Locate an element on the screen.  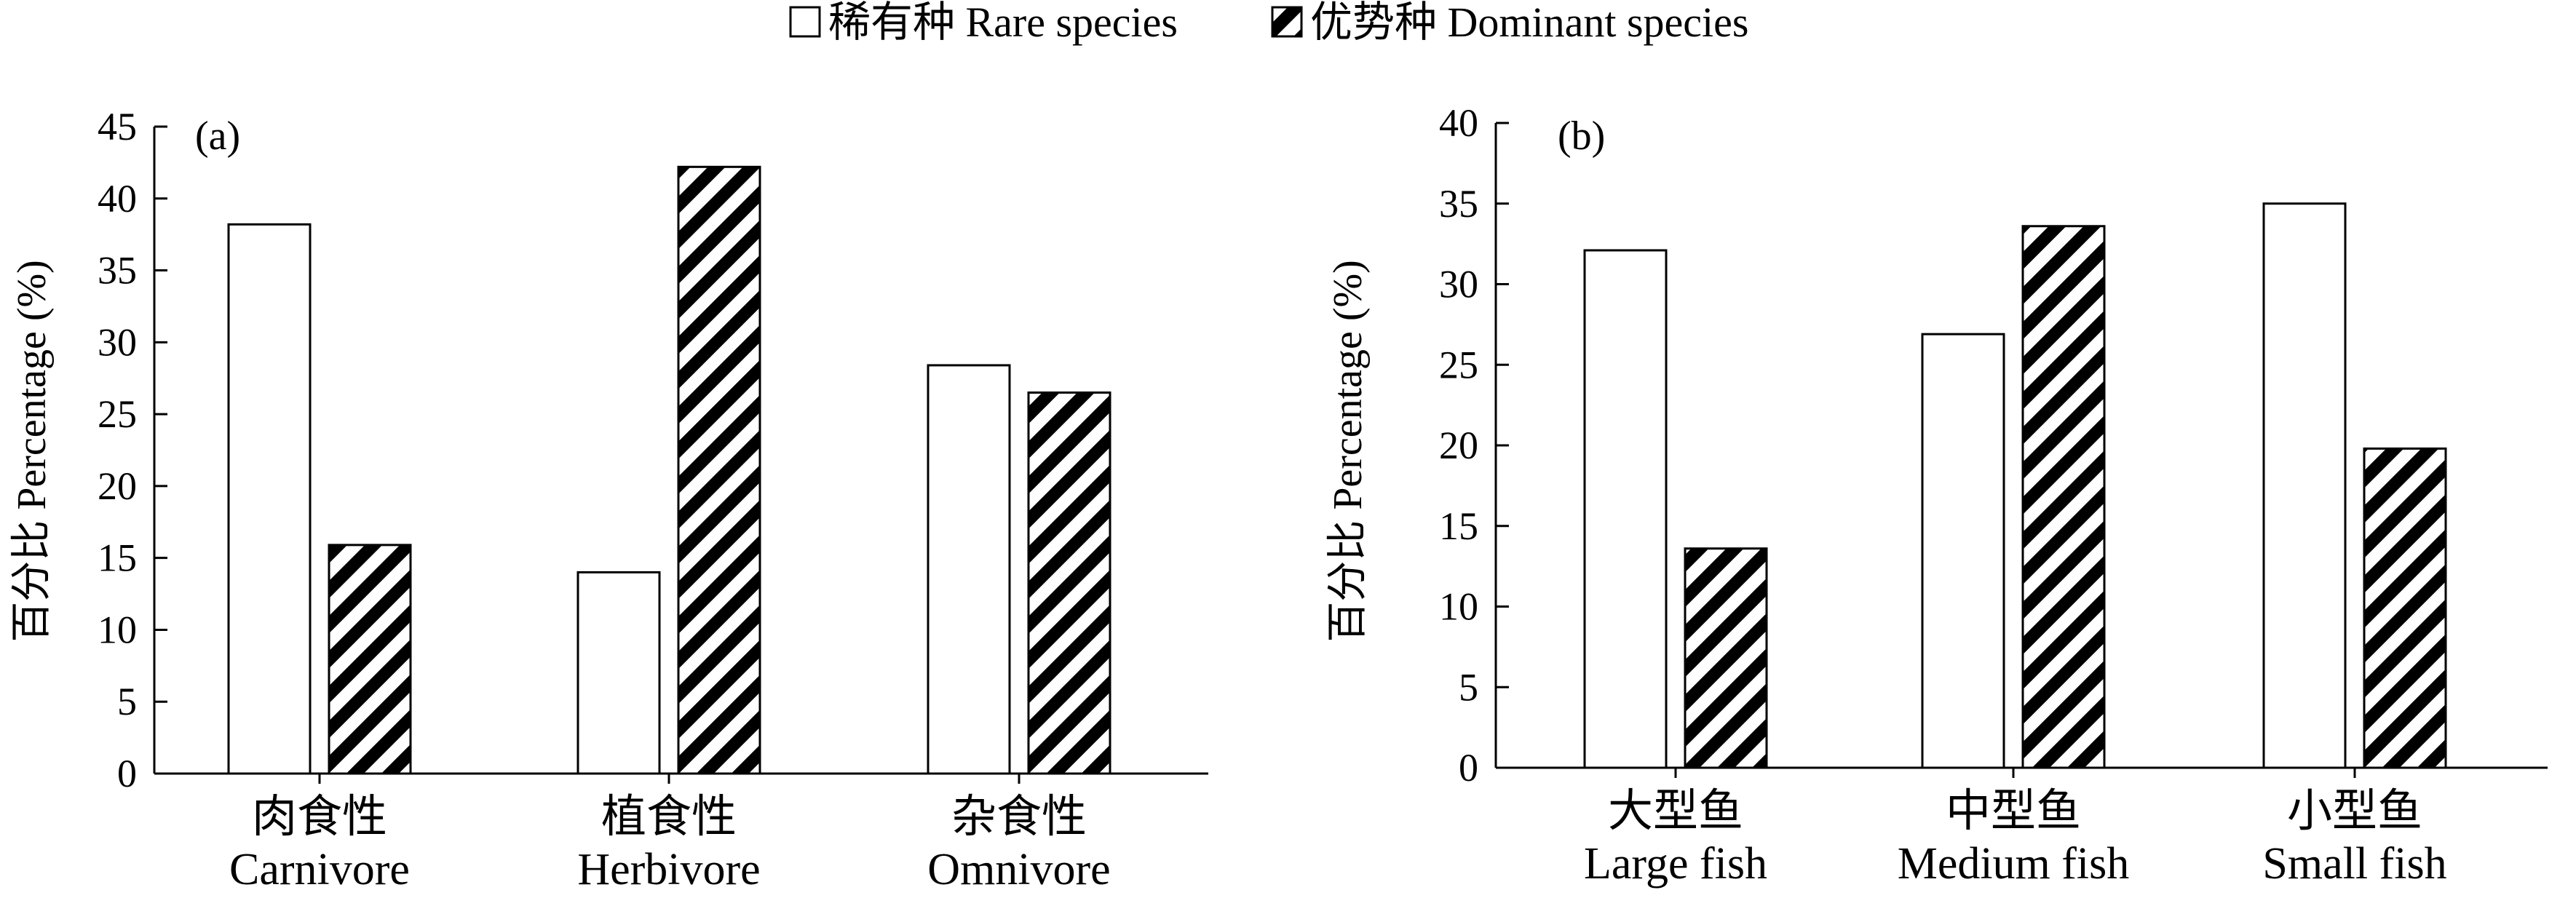
y-tick-label-b: 20 is located at coordinates (1458, 446).